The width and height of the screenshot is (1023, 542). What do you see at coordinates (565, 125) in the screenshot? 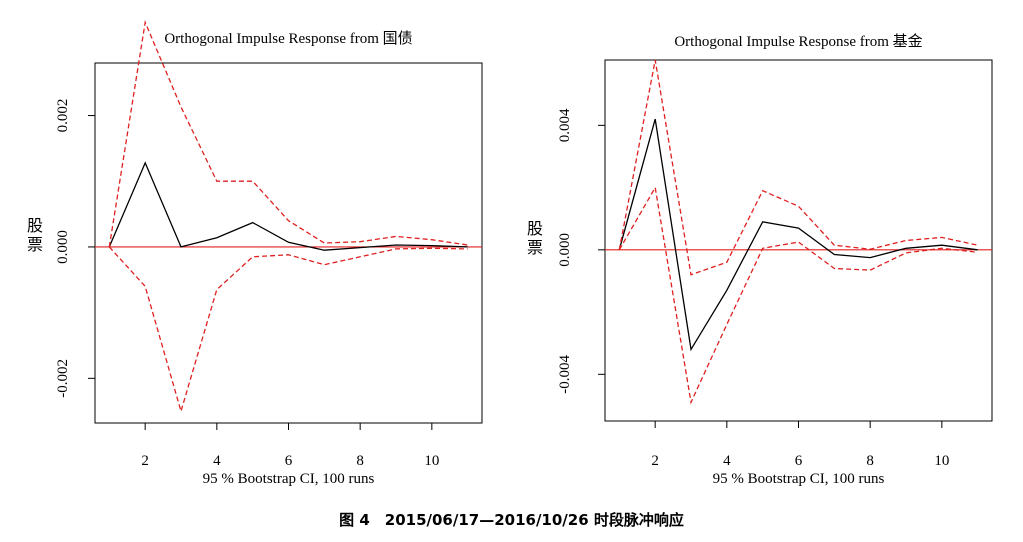
I see `y-tick-label: 0.004` at bounding box center [565, 125].